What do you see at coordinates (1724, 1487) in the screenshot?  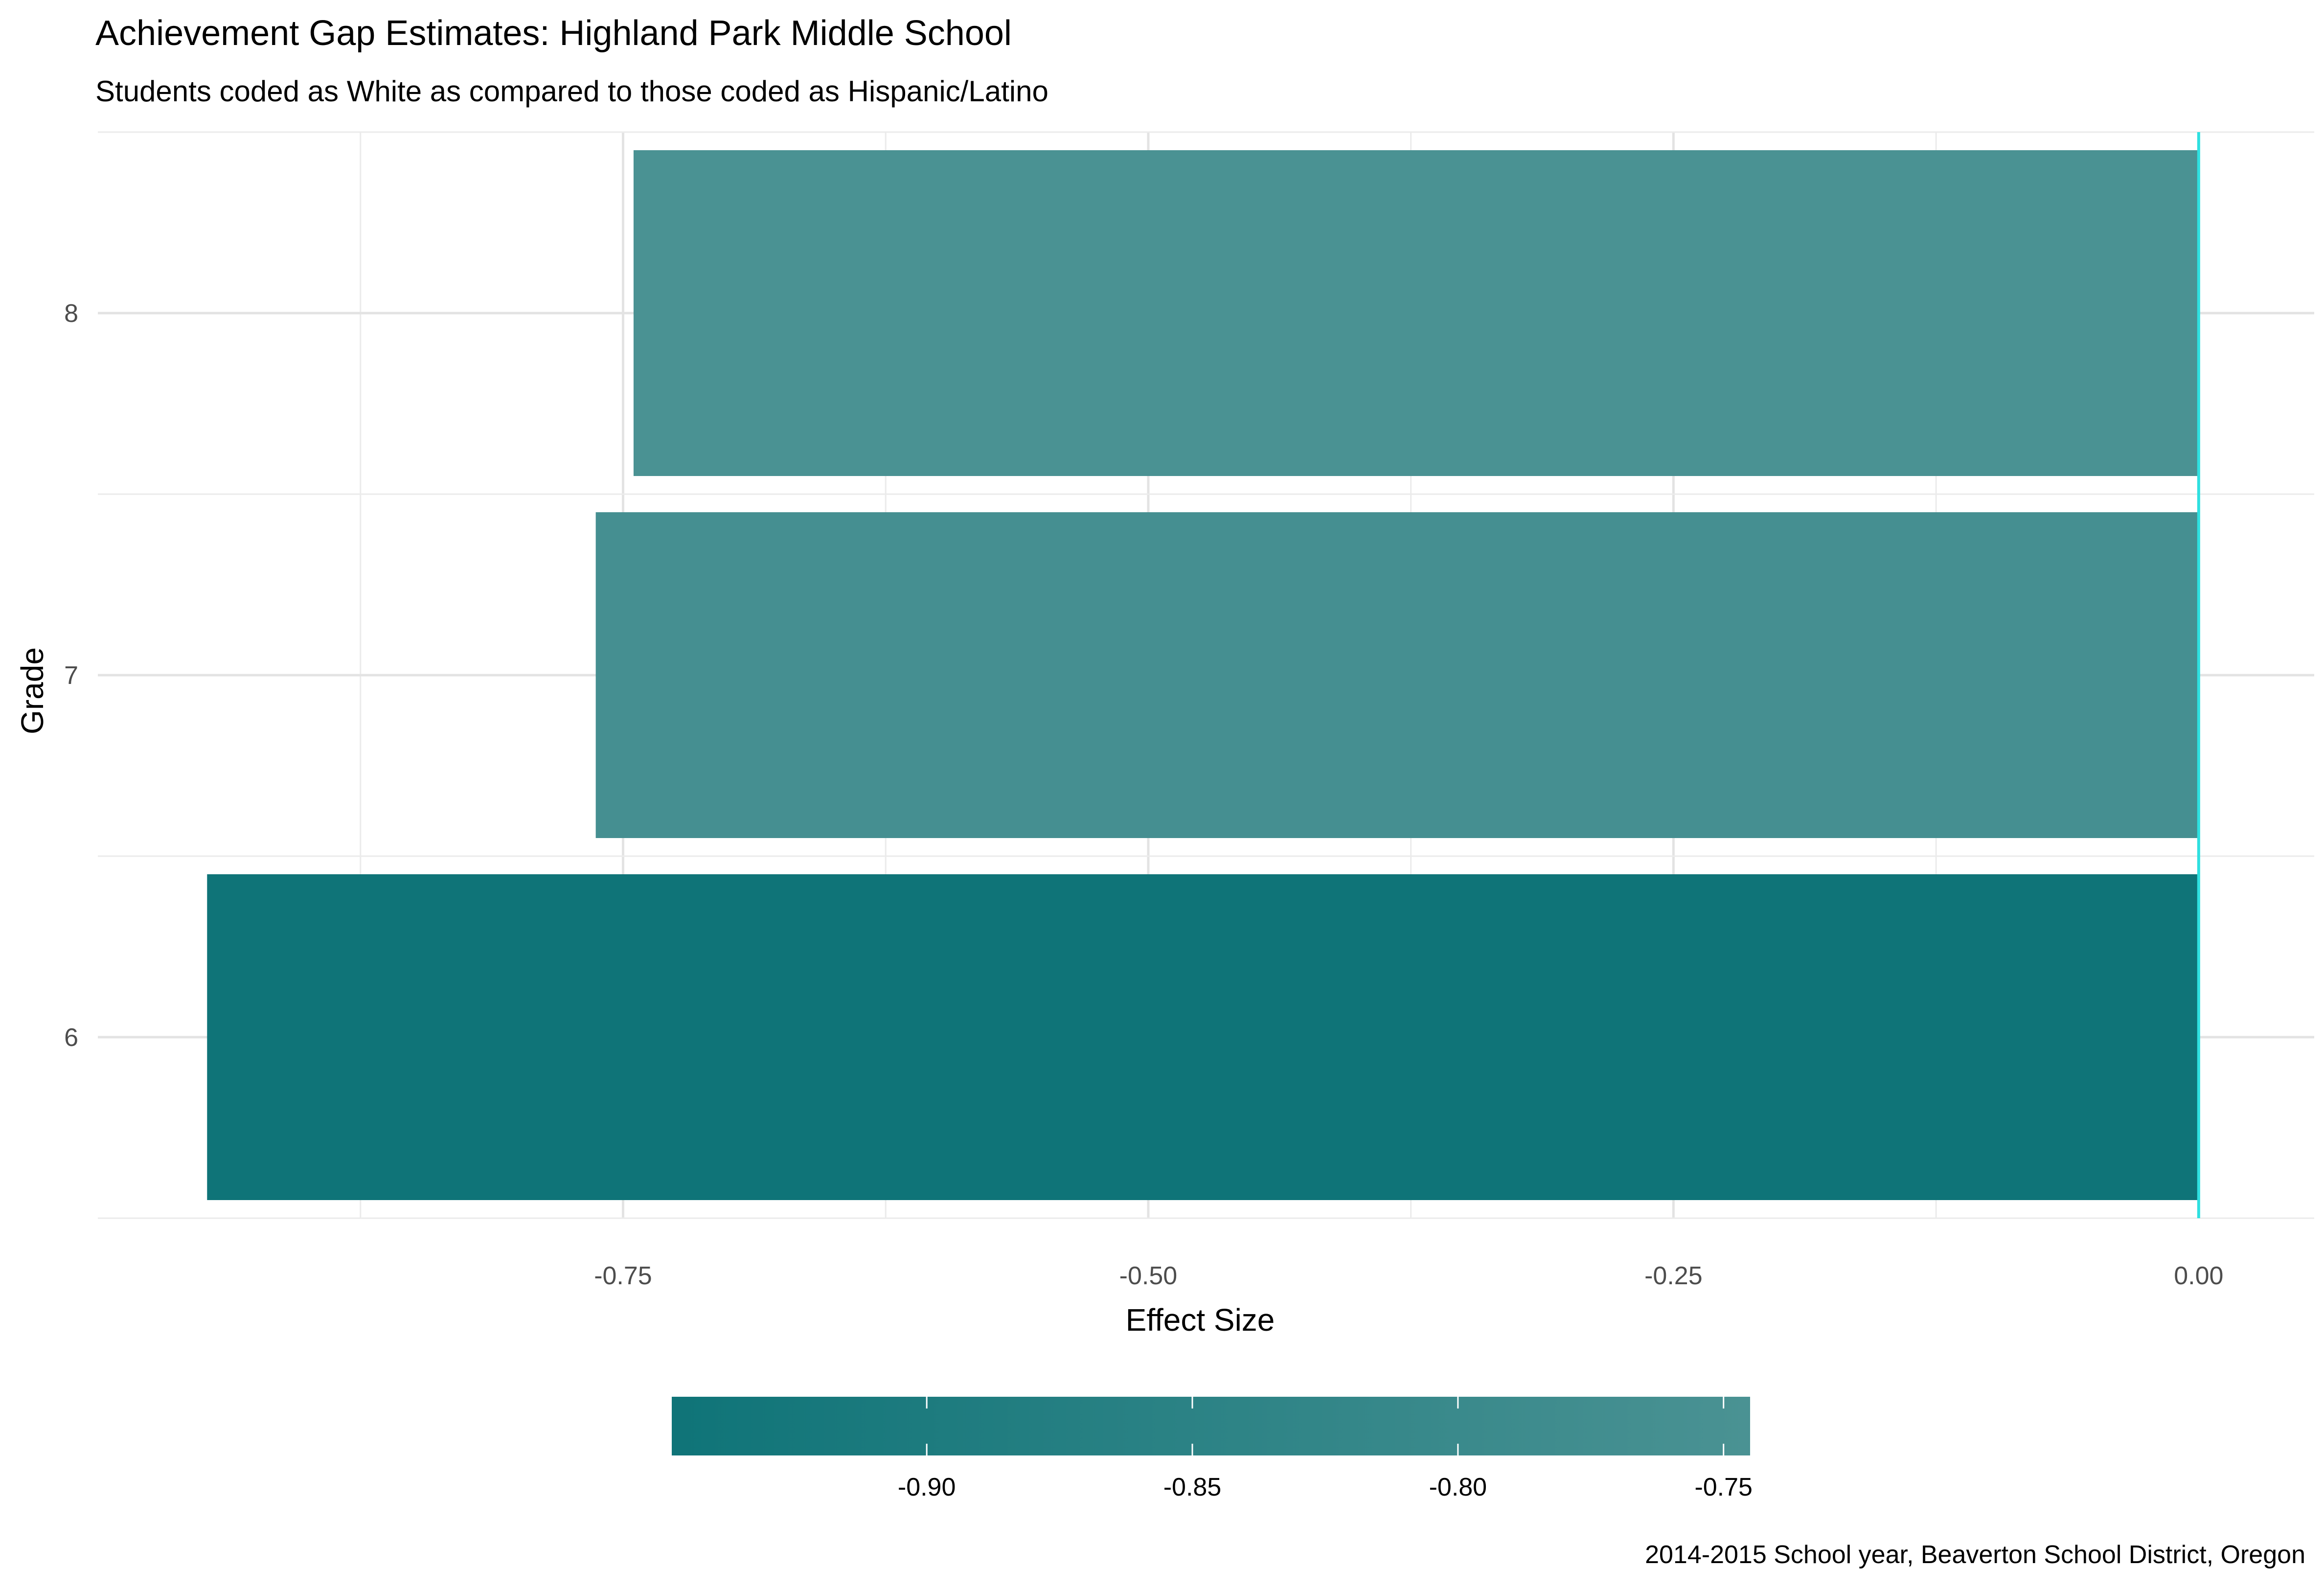 I see `colorbar-tick-label: -0.75` at bounding box center [1724, 1487].